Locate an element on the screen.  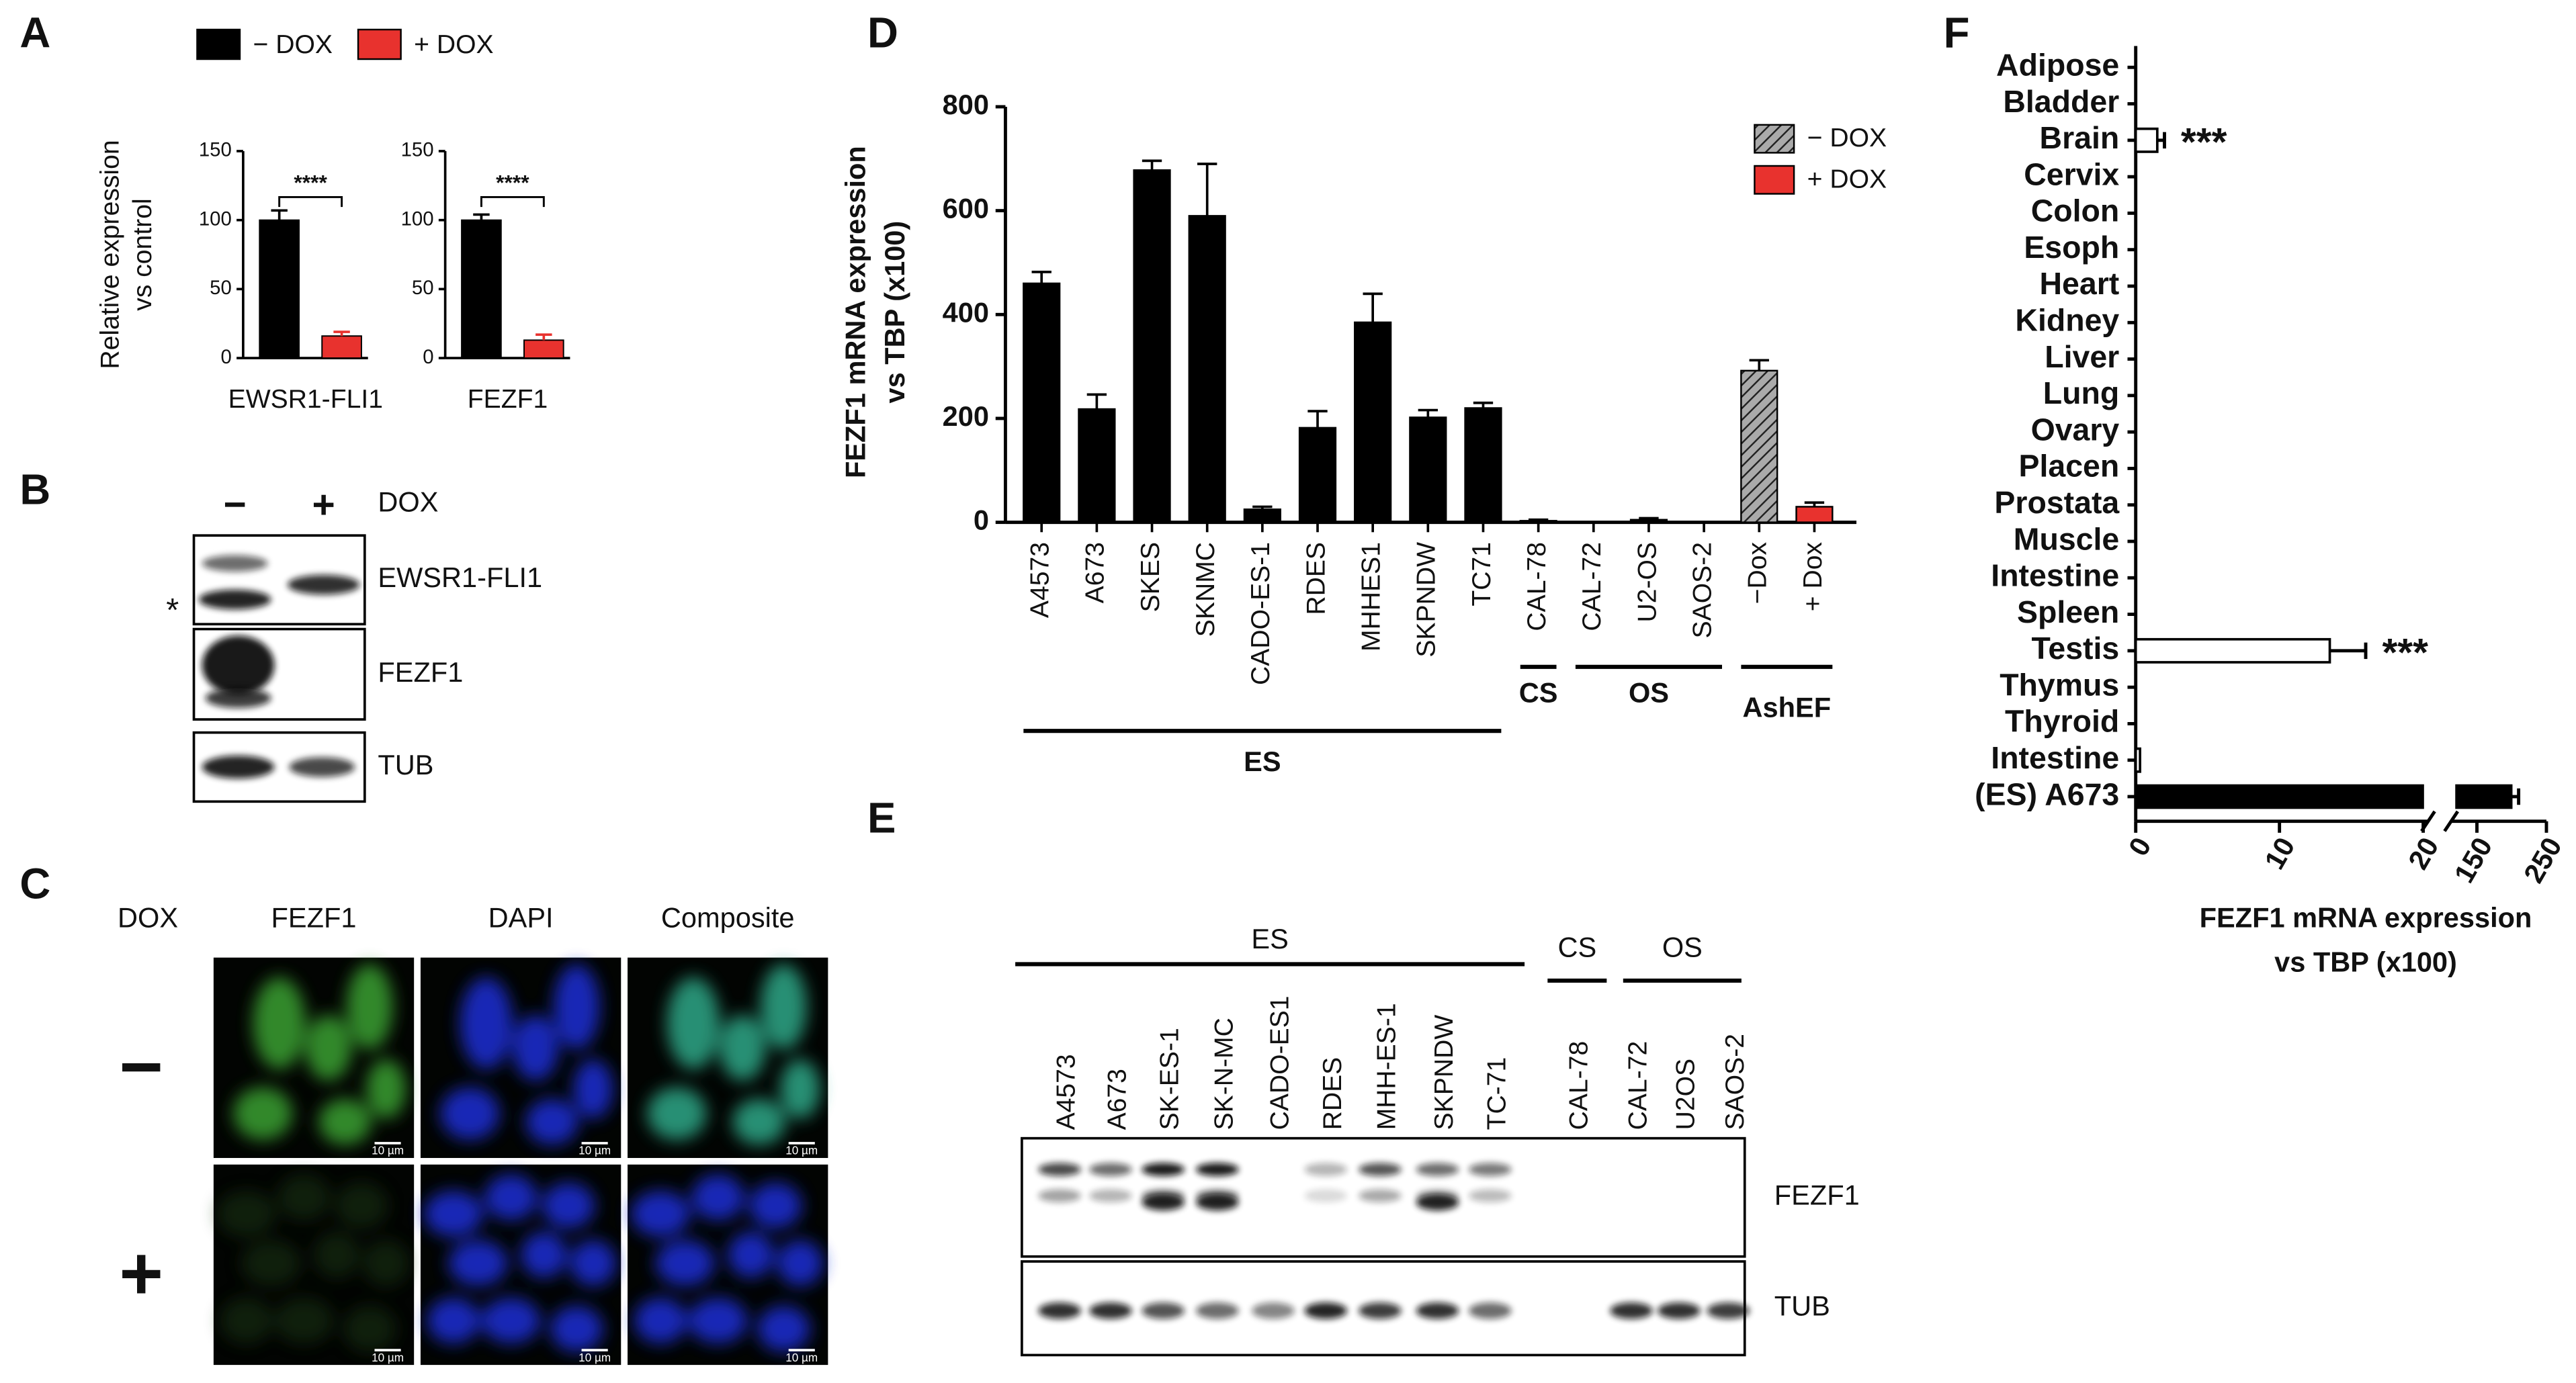
x-tick-label: 150 is located at coordinates (2473, 860).